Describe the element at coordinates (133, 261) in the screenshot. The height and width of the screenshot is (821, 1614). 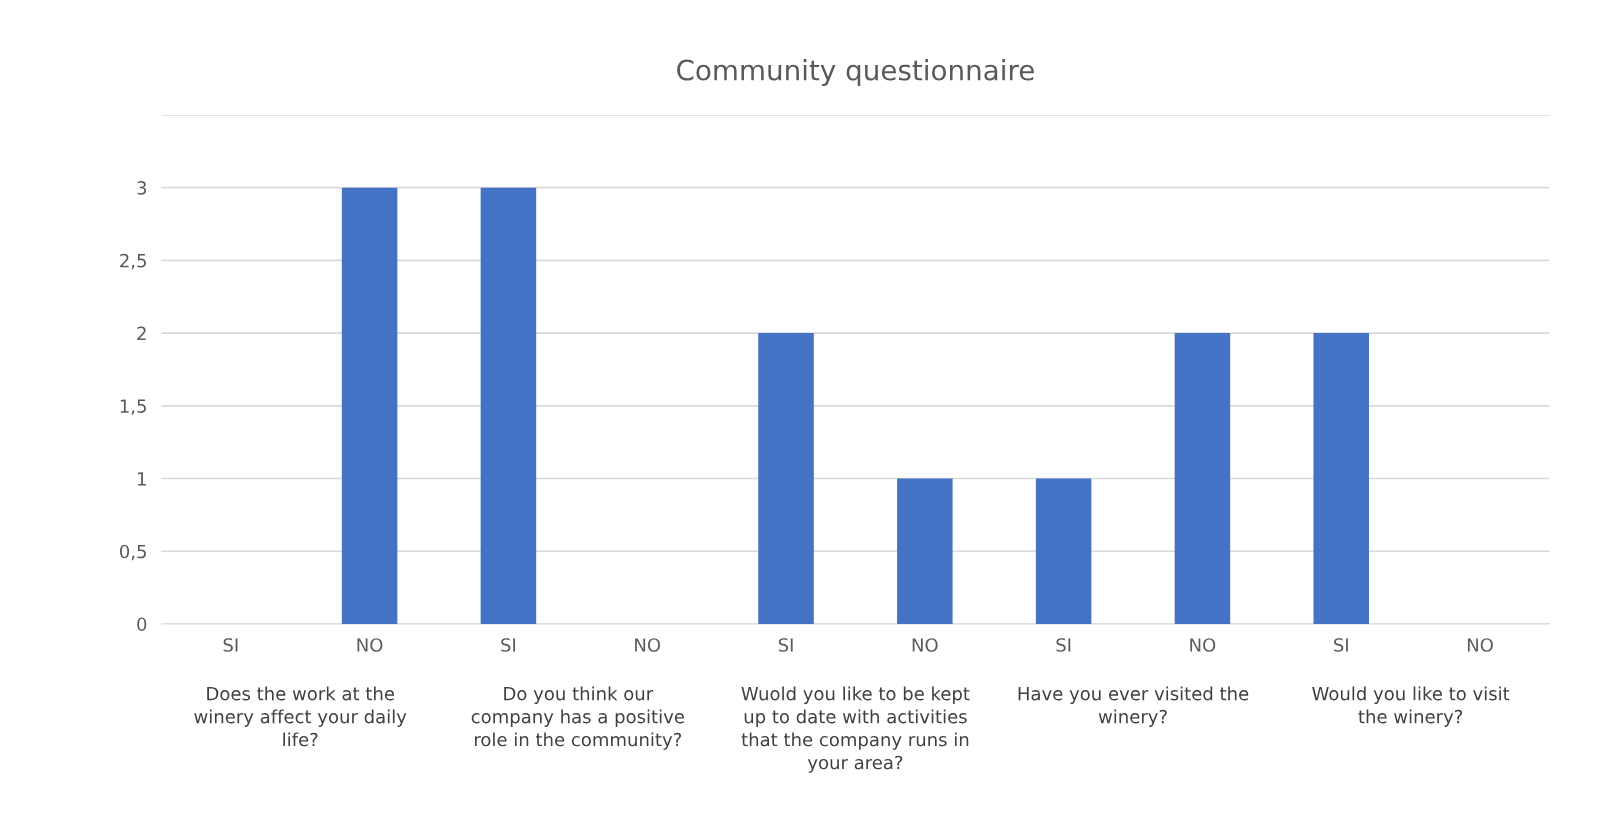
I see `y-tick-label: 2,5` at that location.